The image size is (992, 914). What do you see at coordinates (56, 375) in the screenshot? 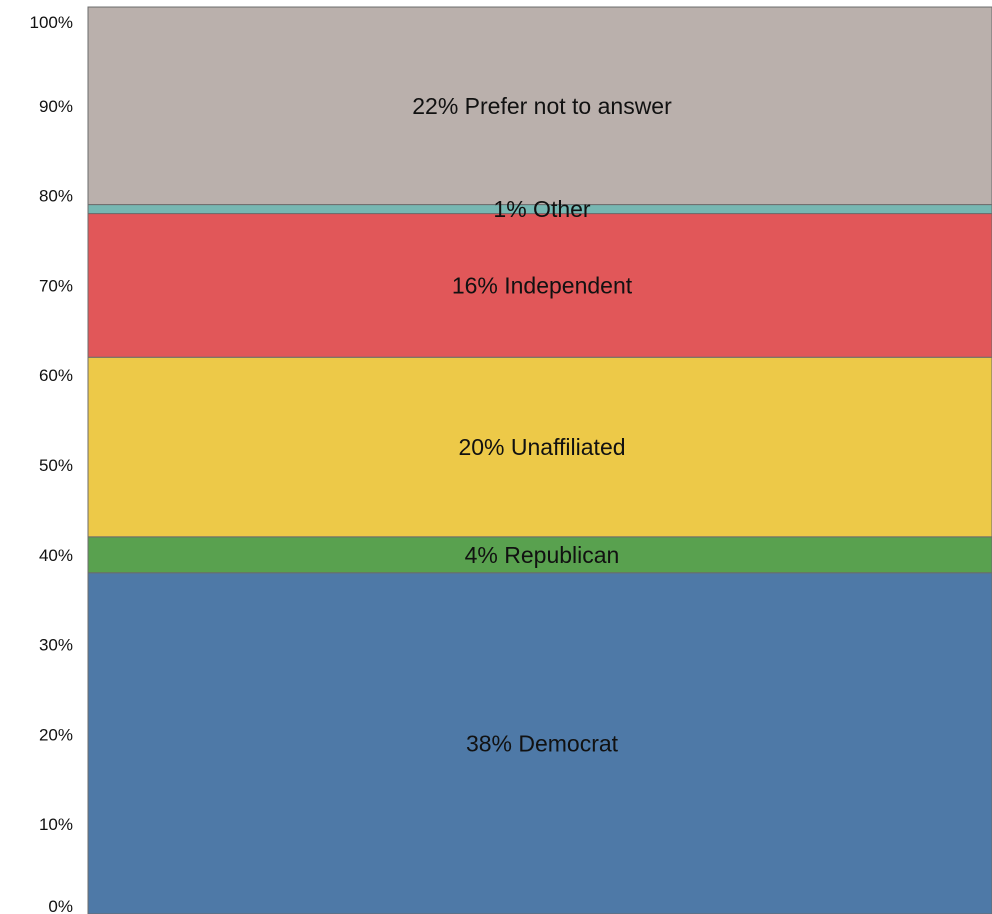
I see `y-tick-label: 60%` at bounding box center [56, 375].